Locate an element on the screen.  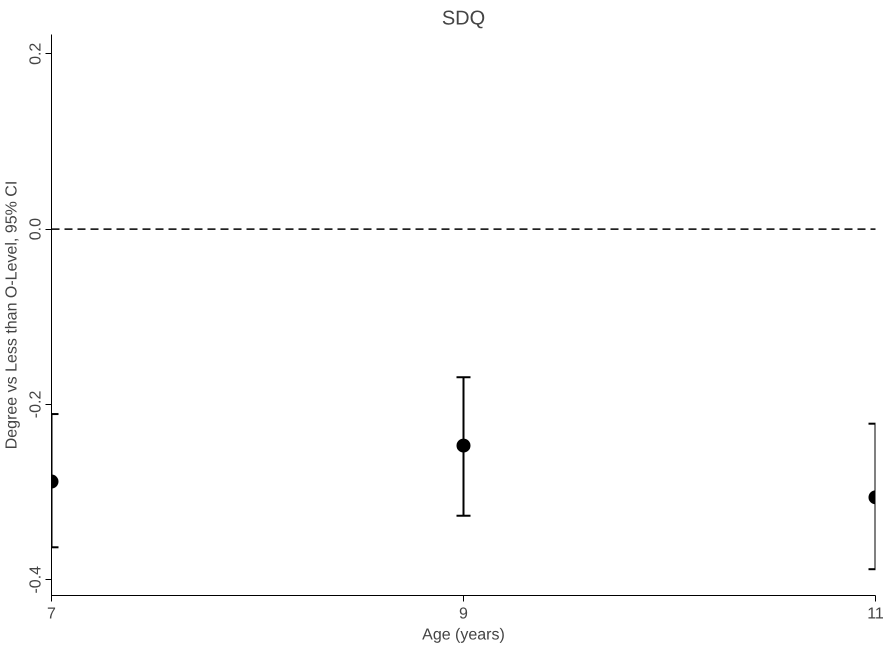
y-tick-label: -0.4 is located at coordinates (36, 580).